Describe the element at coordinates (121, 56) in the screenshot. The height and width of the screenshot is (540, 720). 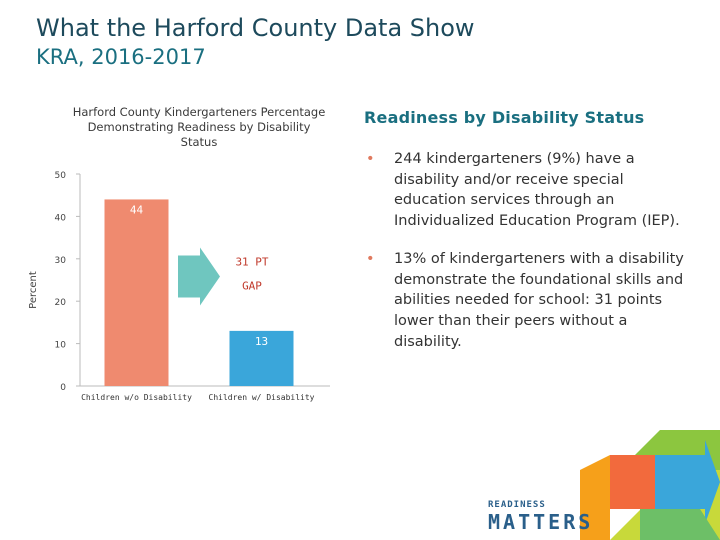
I see `slide-subtitle: KRA, 2016-2017` at that location.